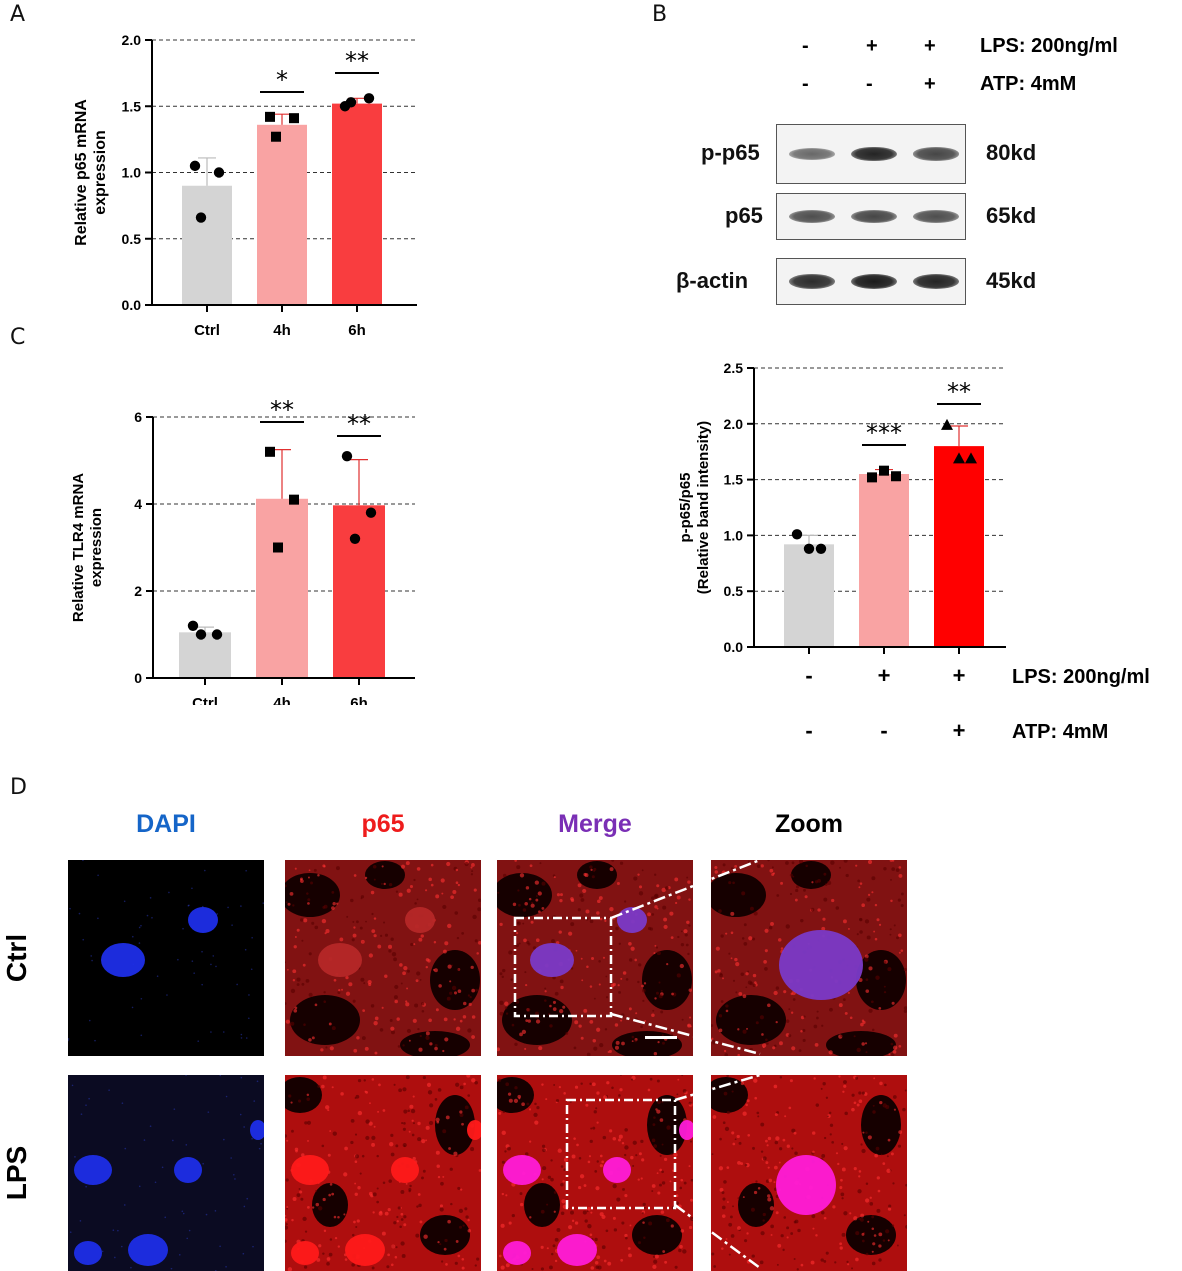 This screenshot has height=1271, width=1182. I want to click on cell-gap, so click(455, 980).